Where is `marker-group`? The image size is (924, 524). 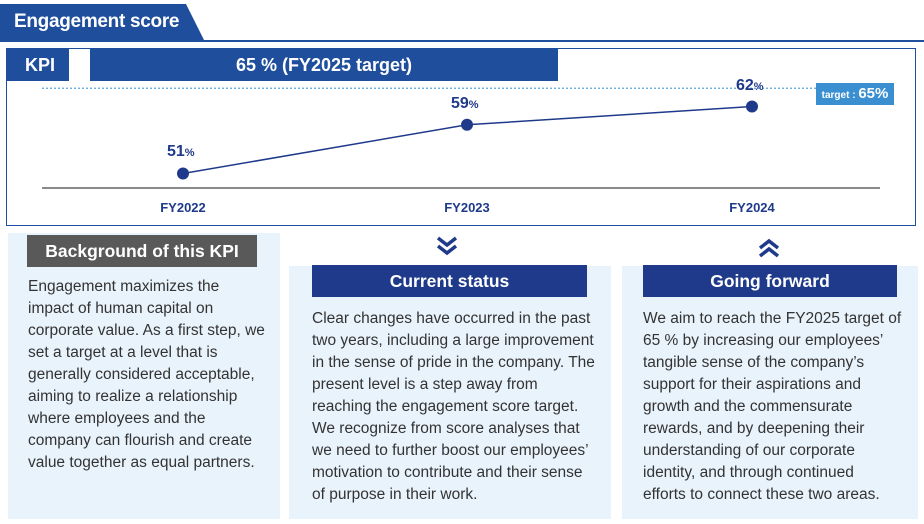
marker-group is located at coordinates (467, 140).